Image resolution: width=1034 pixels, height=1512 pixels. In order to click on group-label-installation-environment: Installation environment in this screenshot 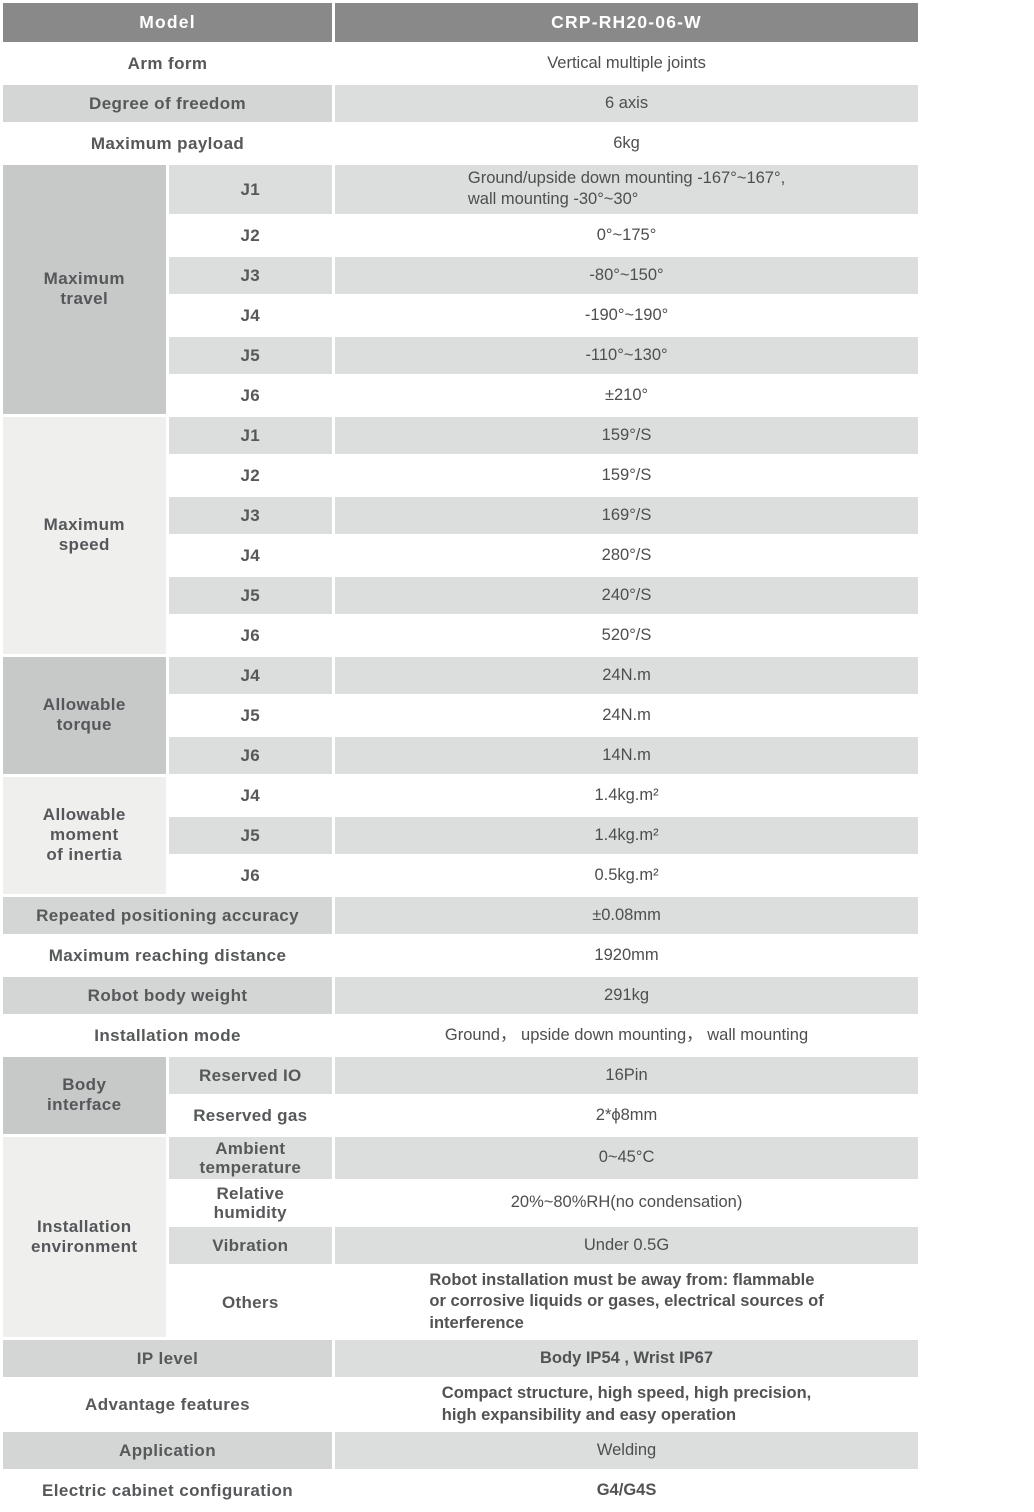, I will do `click(84, 1237)`.